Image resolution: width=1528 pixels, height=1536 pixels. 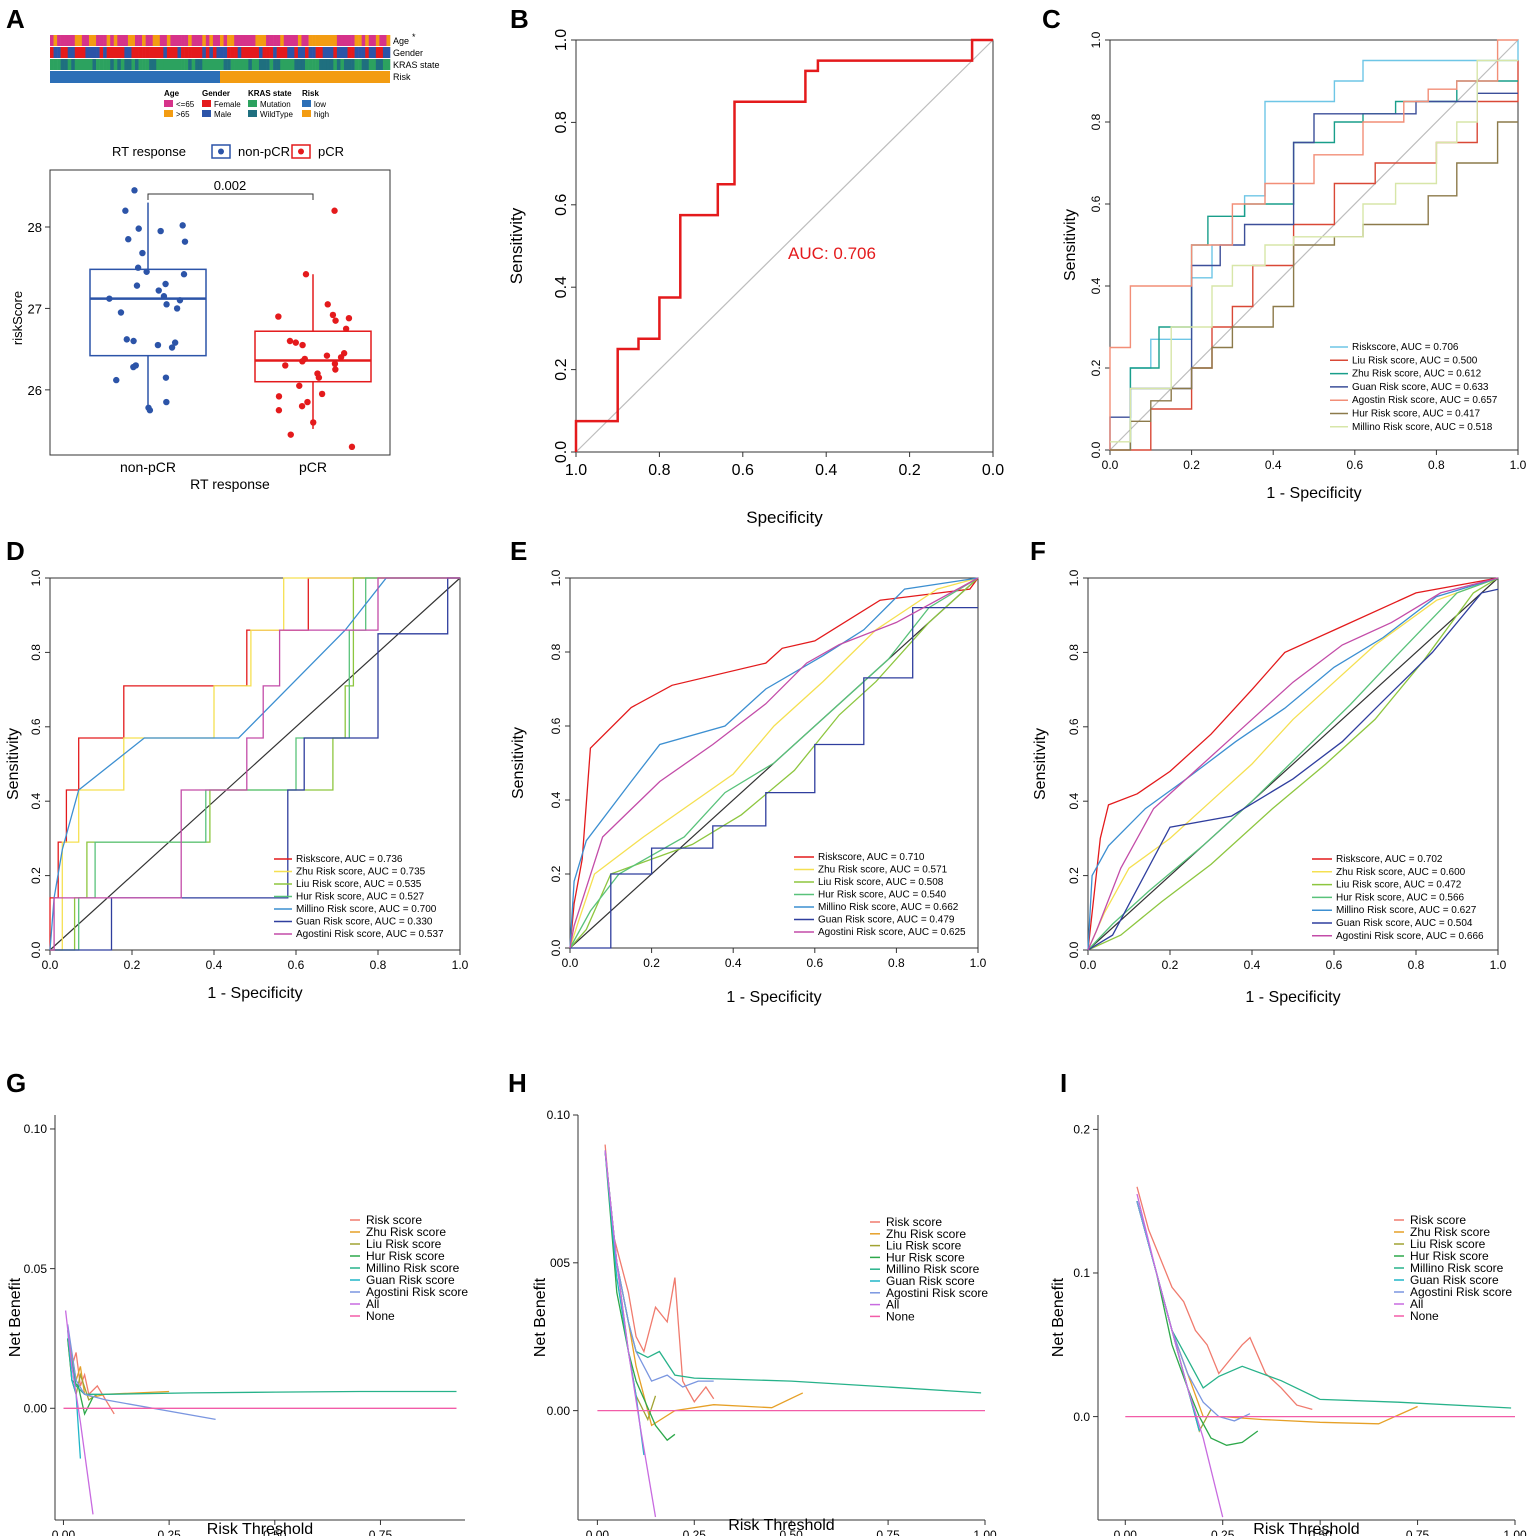 What do you see at coordinates (118, 1363) in the screenshot?
I see `series-line-zhu` at bounding box center [118, 1363].